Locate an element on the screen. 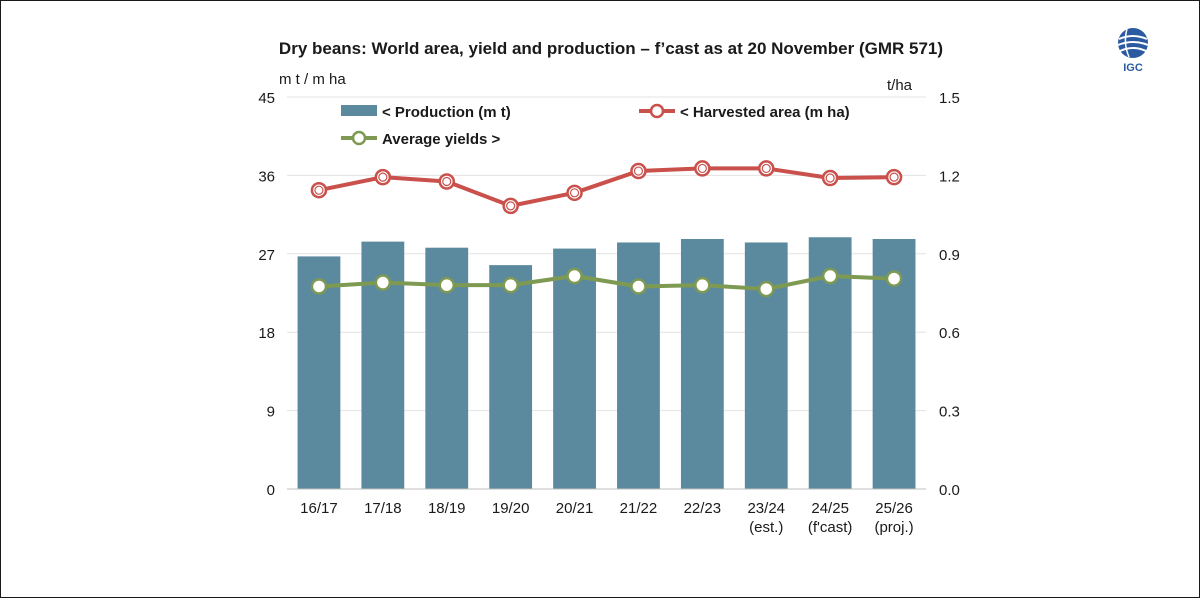 The height and width of the screenshot is (598, 1200). y-left-tick-label: 0 is located at coordinates (271, 490).